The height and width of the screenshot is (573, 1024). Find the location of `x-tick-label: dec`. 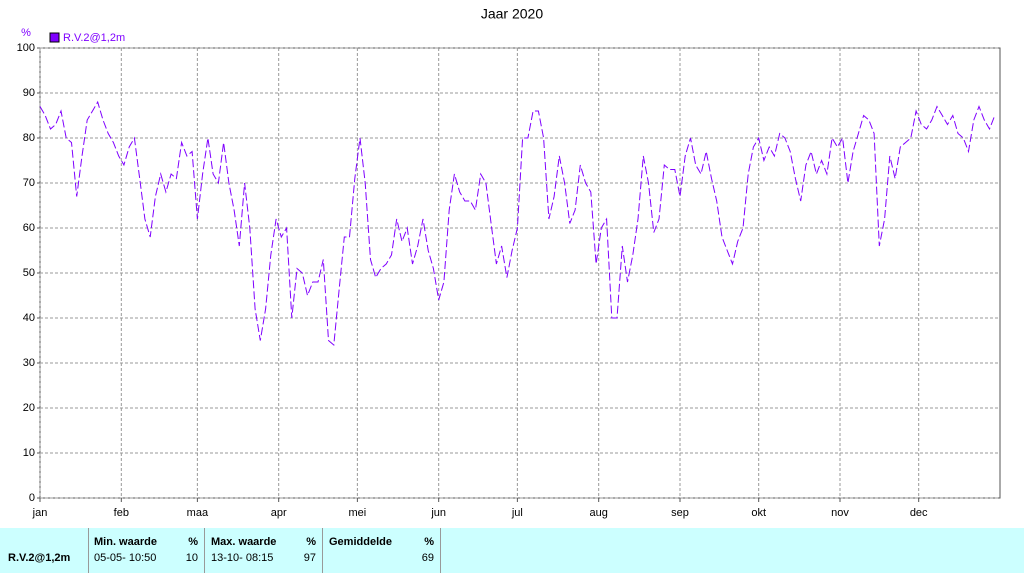

x-tick-label: dec is located at coordinates (919, 513).